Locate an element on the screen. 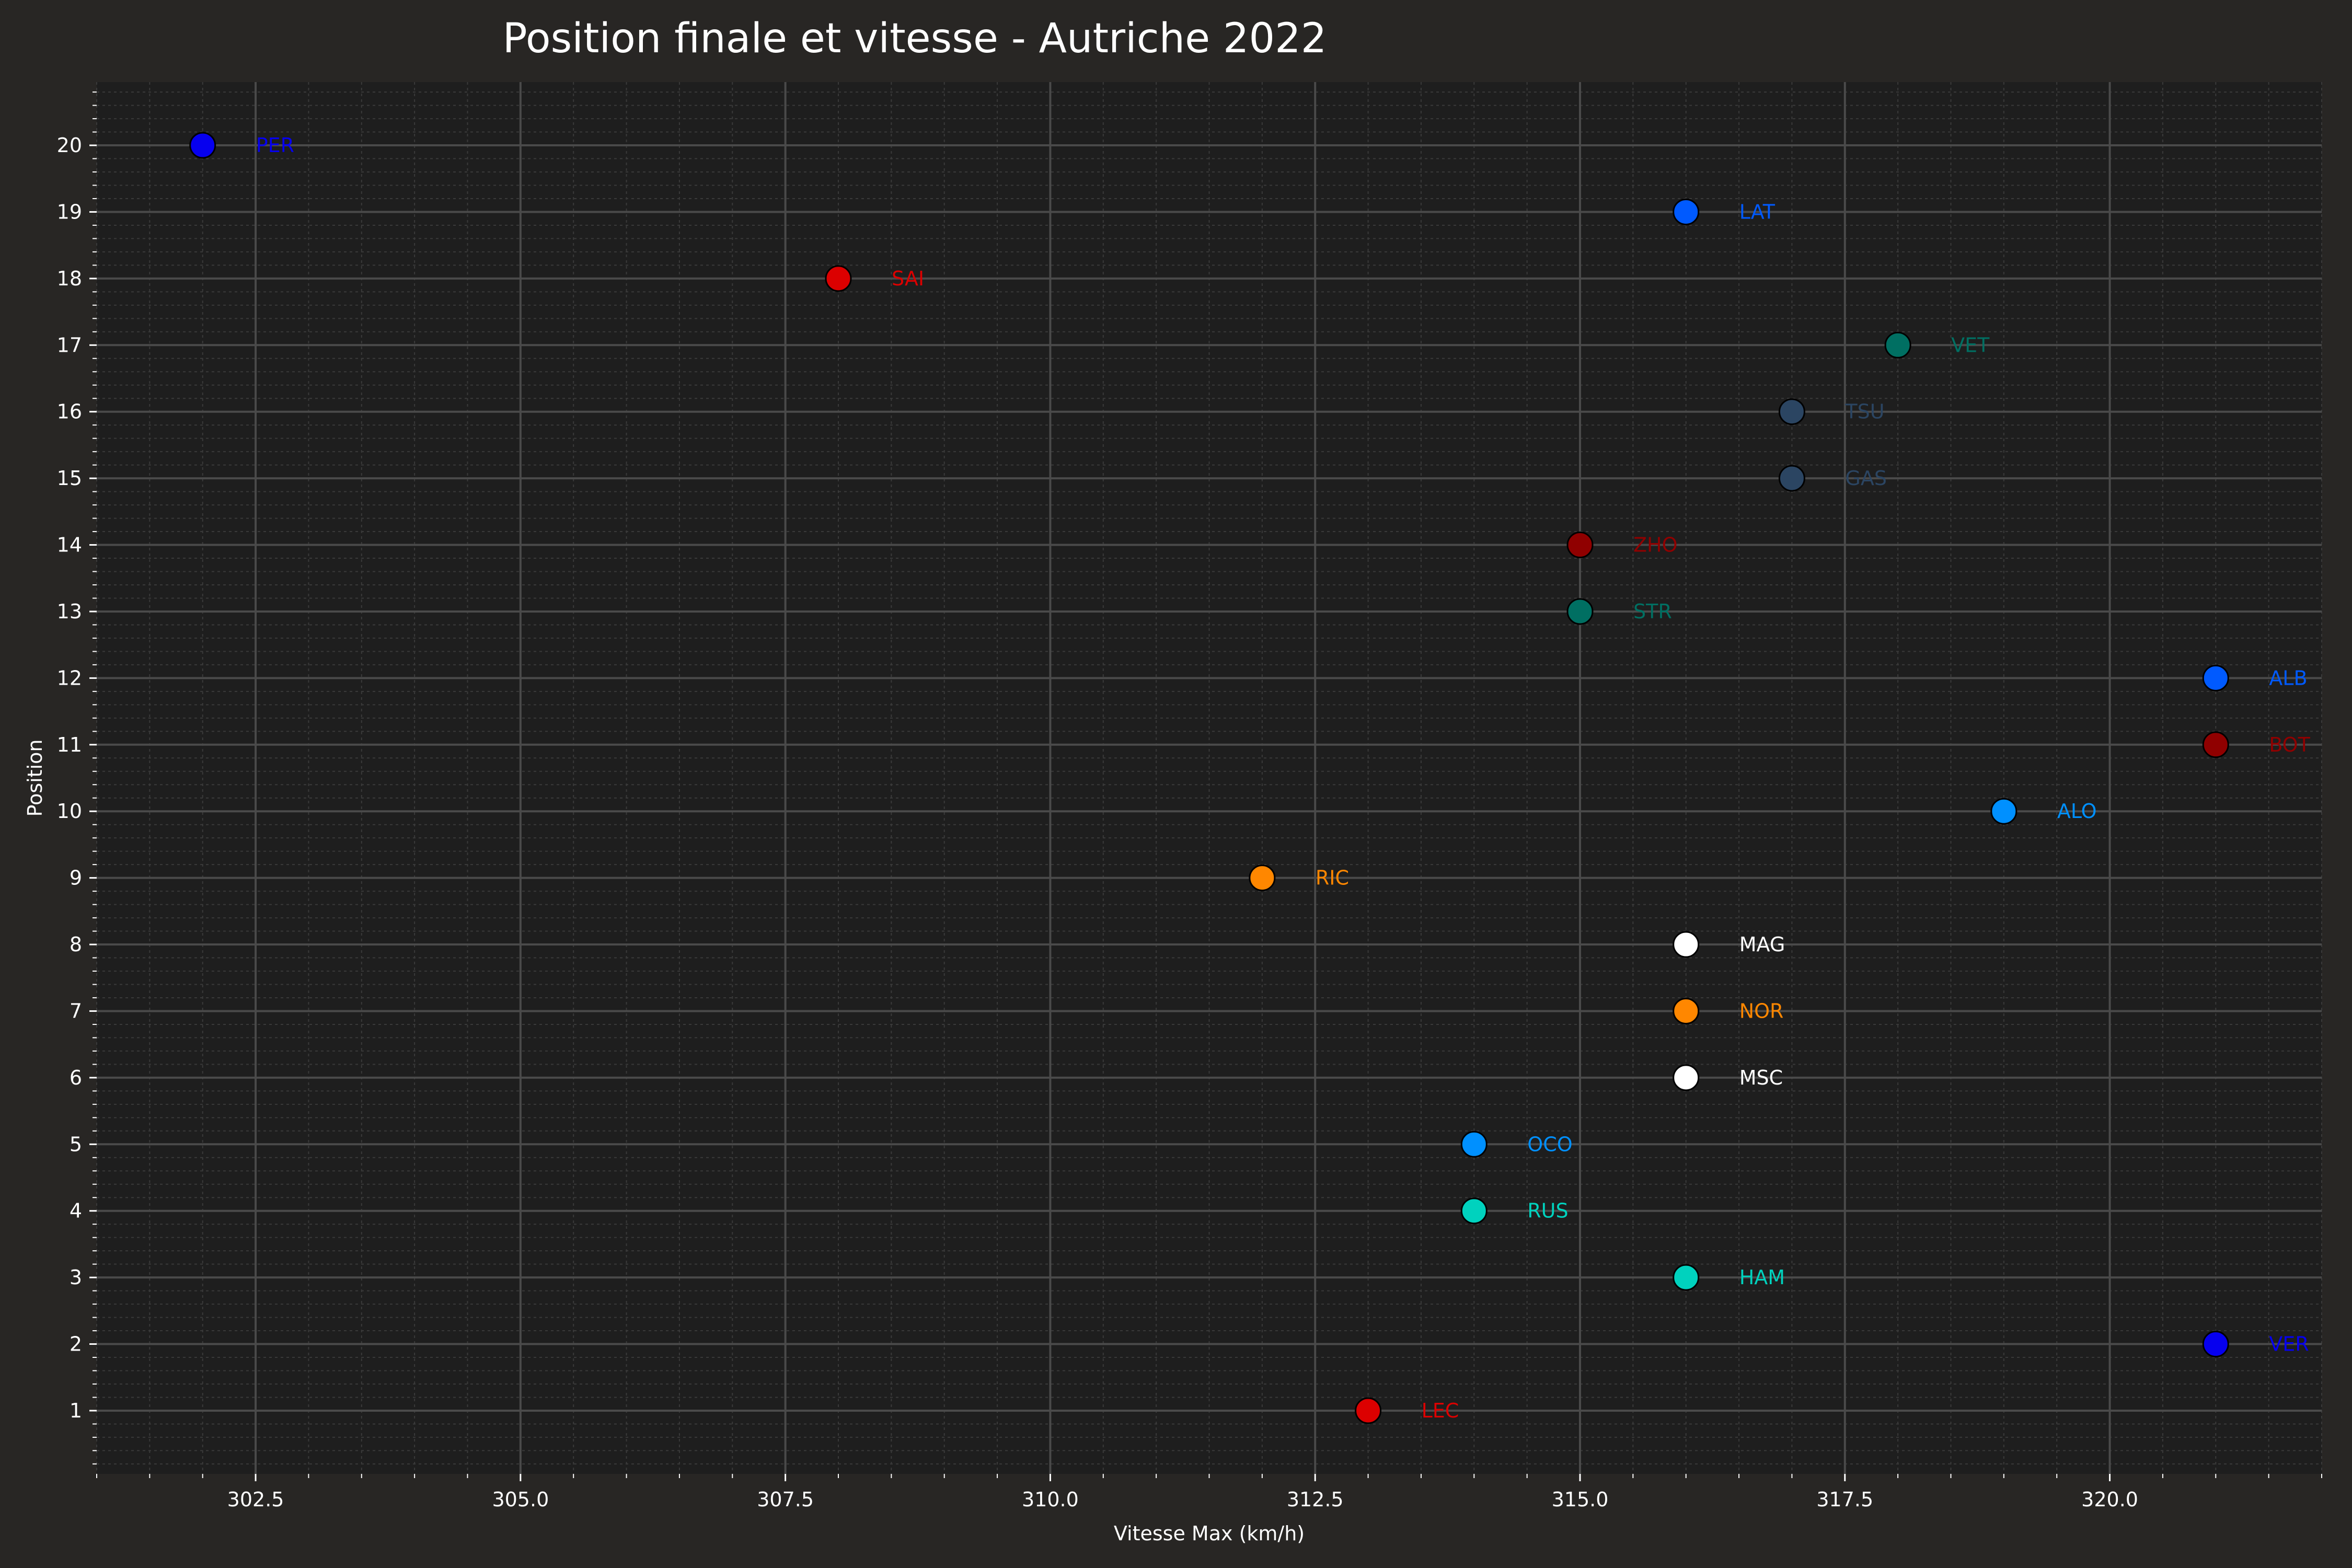 The image size is (2352, 1568). x-tick-label: 312.5 is located at coordinates (1315, 1499).